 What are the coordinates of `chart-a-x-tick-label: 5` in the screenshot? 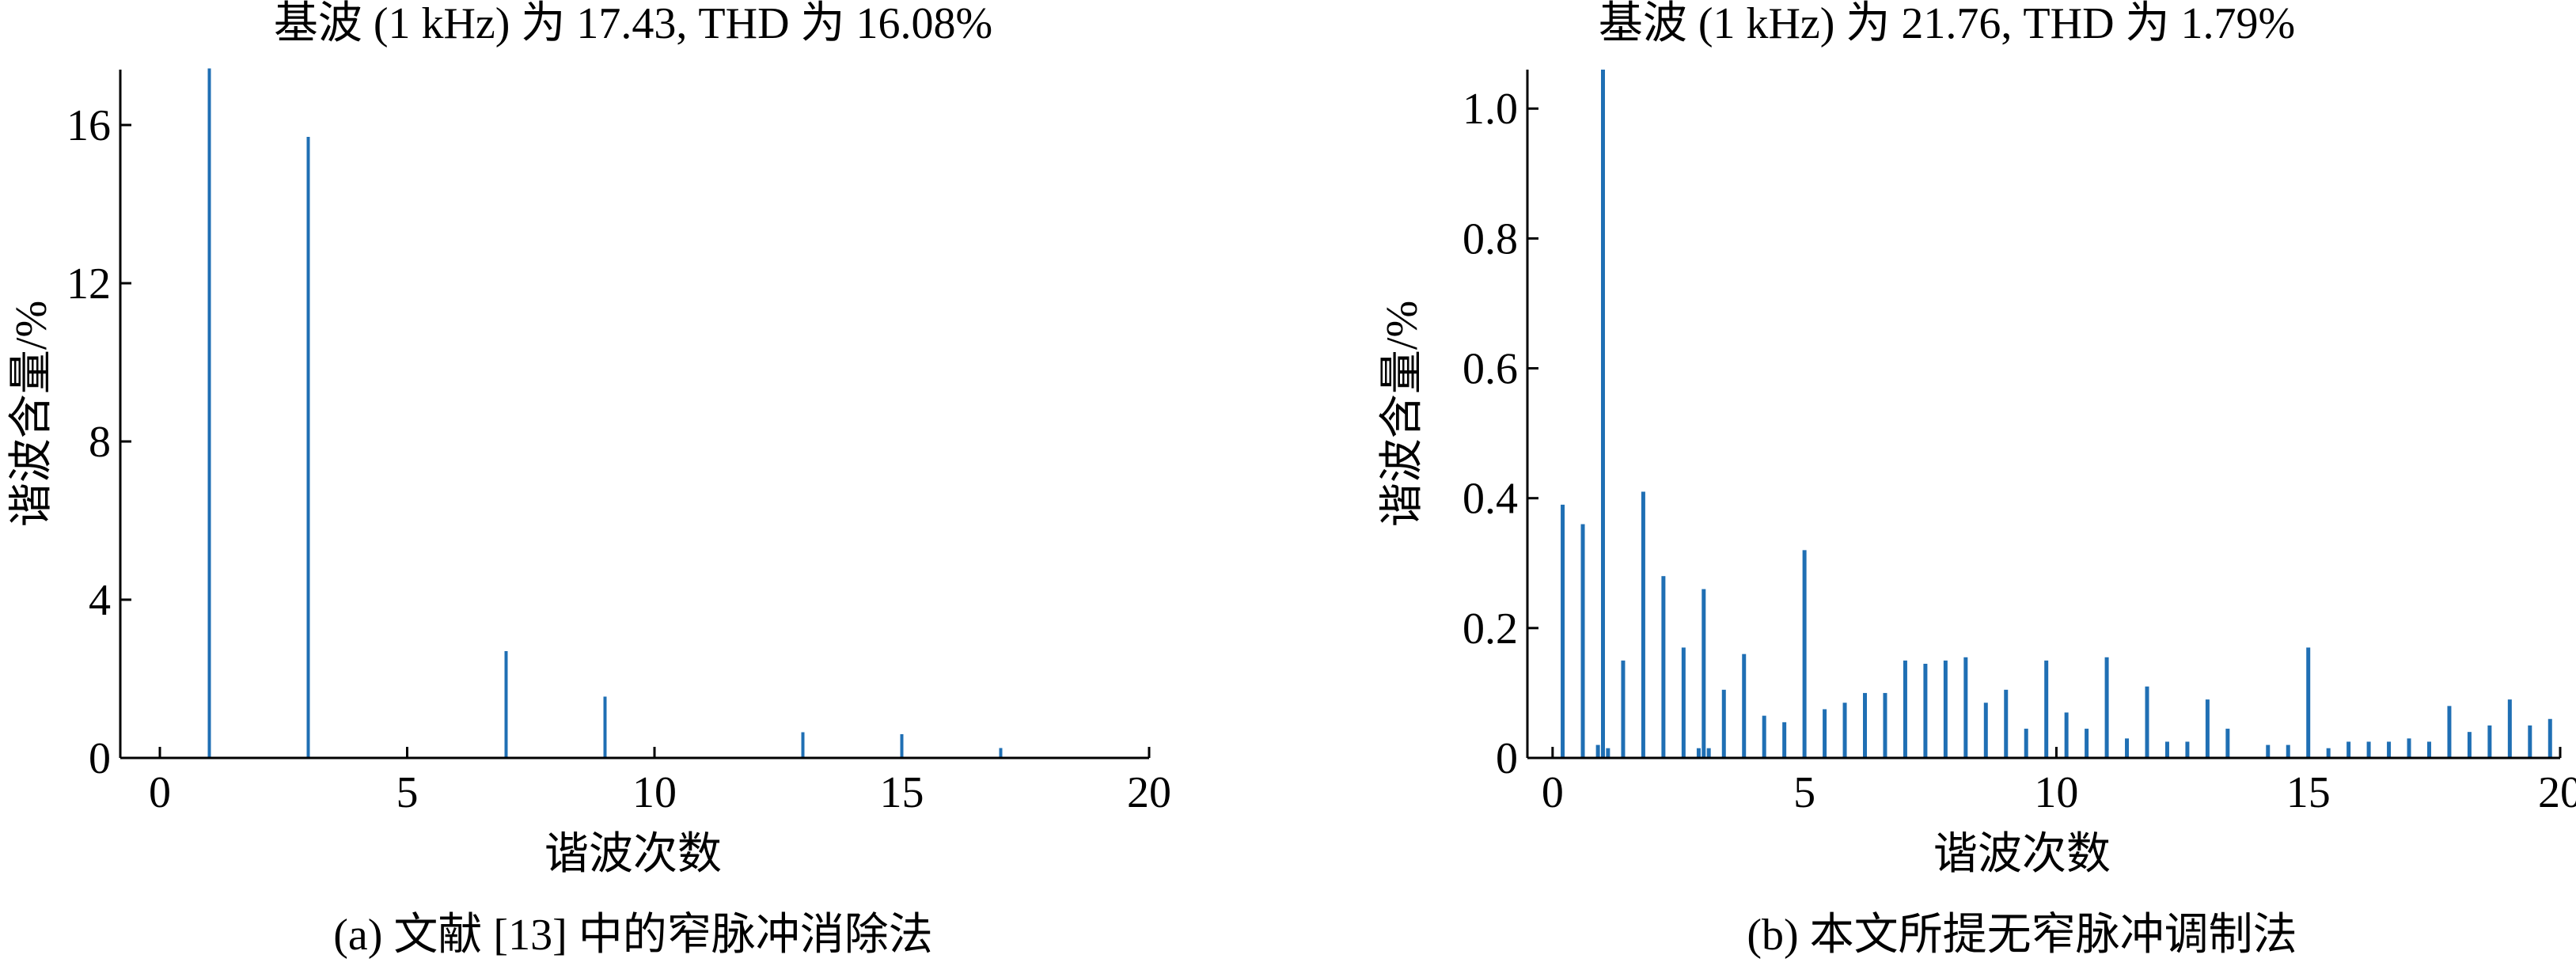 It's located at (407, 792).